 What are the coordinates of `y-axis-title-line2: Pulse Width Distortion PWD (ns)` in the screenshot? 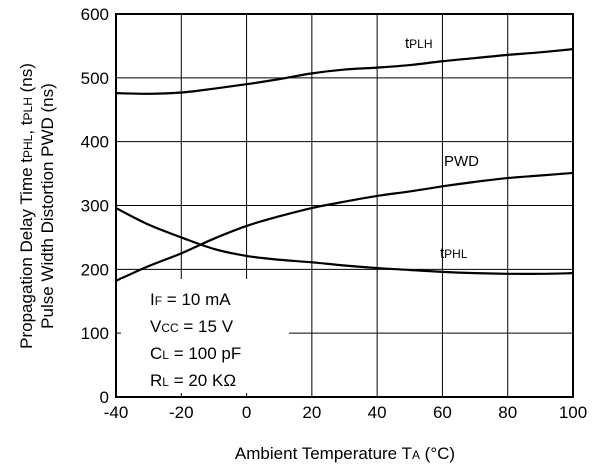 It's located at (47, 206).